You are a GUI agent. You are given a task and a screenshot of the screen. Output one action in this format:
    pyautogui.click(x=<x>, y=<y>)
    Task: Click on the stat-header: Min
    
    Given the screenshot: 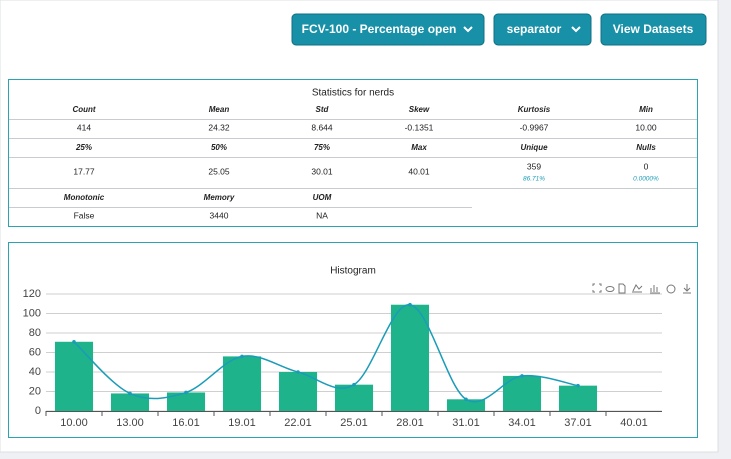 What is the action you would take?
    pyautogui.click(x=646, y=109)
    